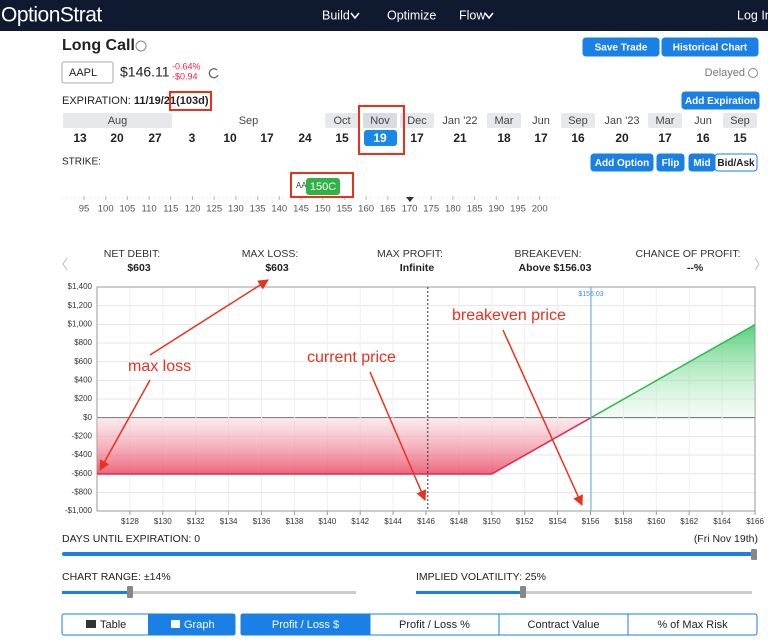 Image resolution: width=768 pixels, height=644 pixels. Describe the element at coordinates (407, 554) in the screenshot. I see `days-slider` at that location.